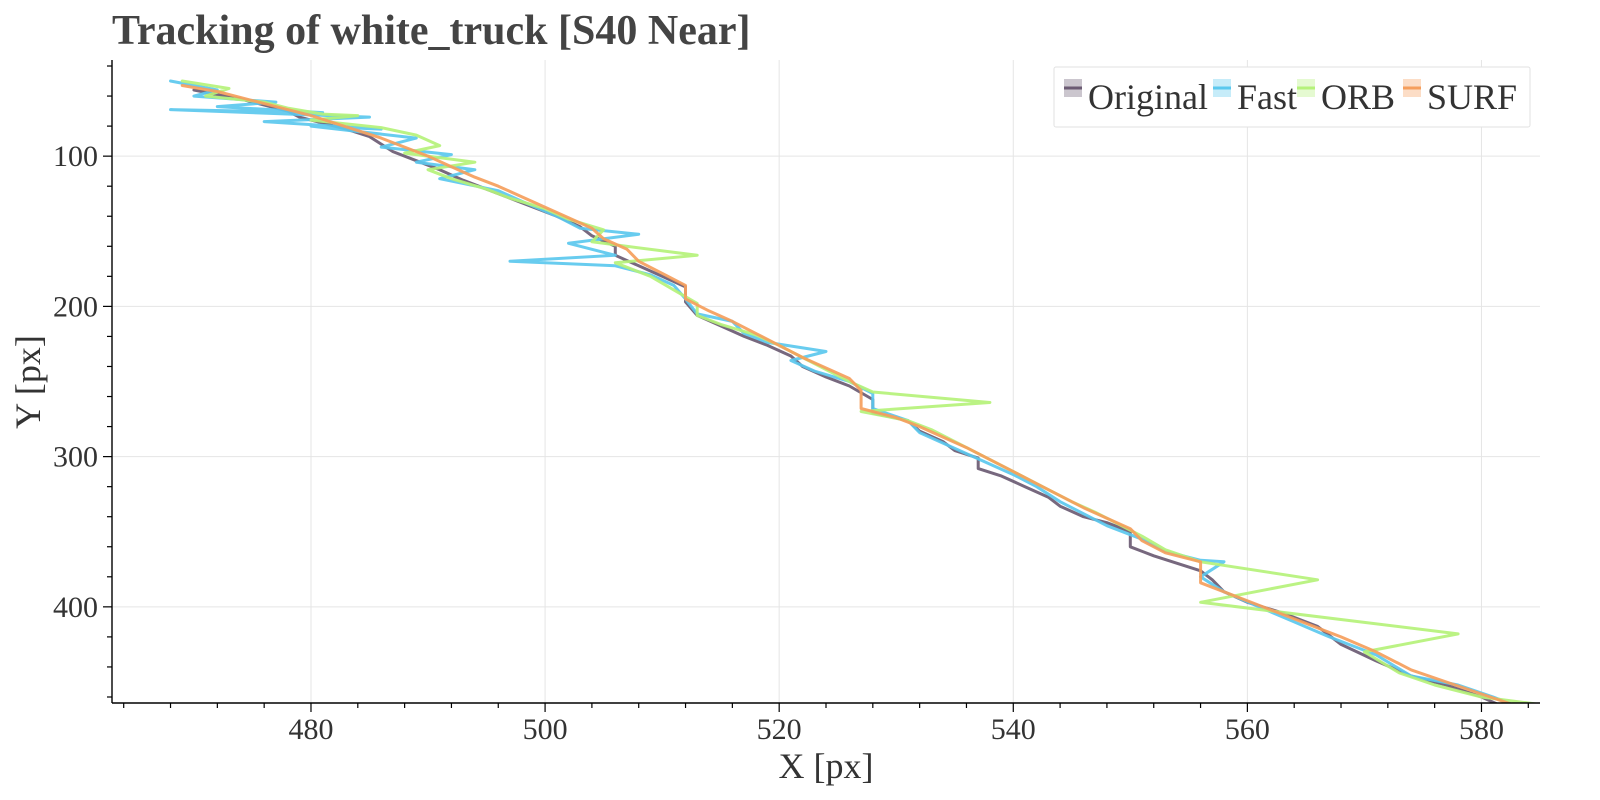 The image size is (1600, 800). Describe the element at coordinates (431, 31) in the screenshot. I see `chart-title: Tracking of white_truck [S40 Near]` at that location.